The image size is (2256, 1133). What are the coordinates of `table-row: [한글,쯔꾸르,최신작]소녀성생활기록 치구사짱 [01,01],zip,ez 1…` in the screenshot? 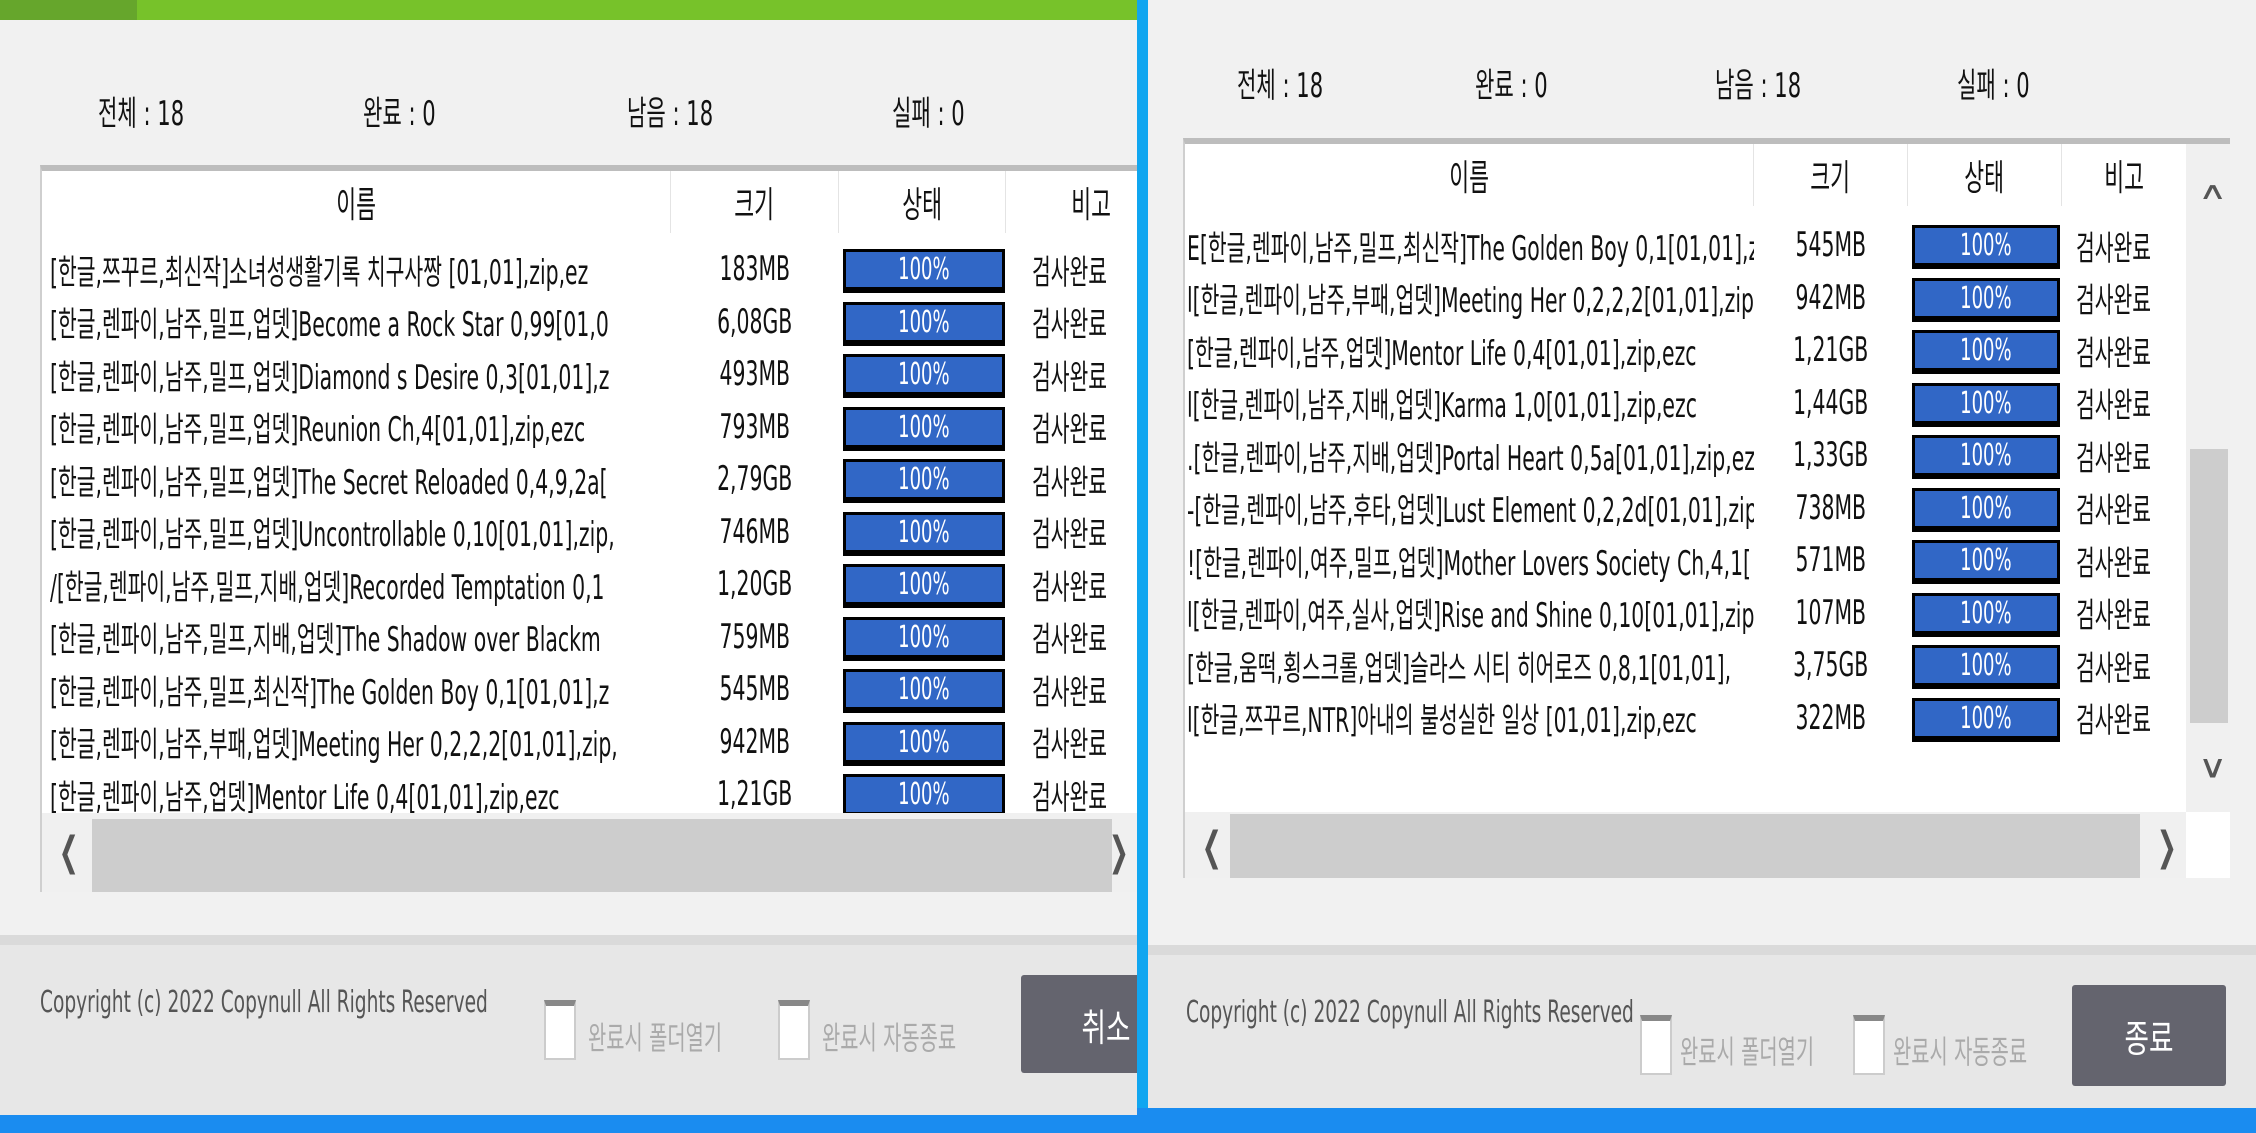 It's located at (589, 269).